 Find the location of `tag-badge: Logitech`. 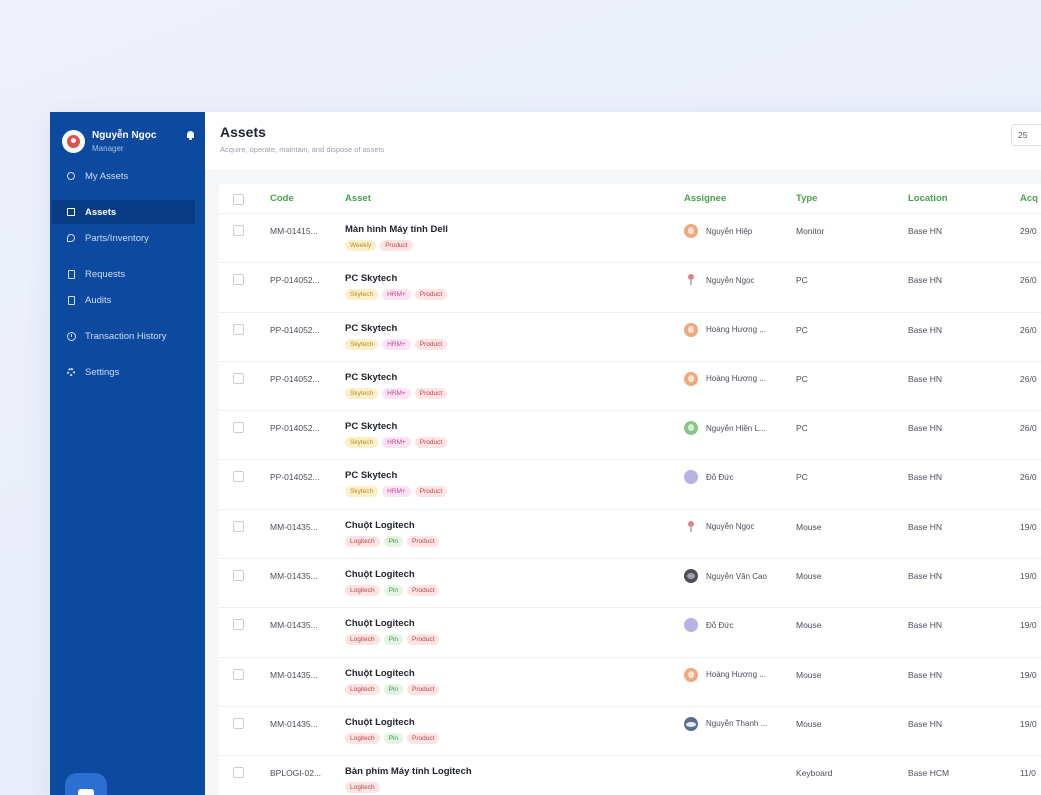

tag-badge: Logitech is located at coordinates (362, 591).